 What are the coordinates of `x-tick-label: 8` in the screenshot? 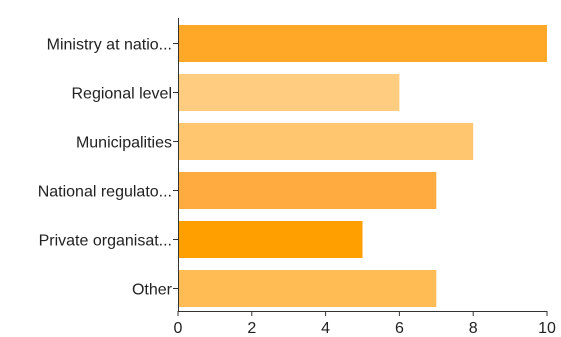 It's located at (473, 328).